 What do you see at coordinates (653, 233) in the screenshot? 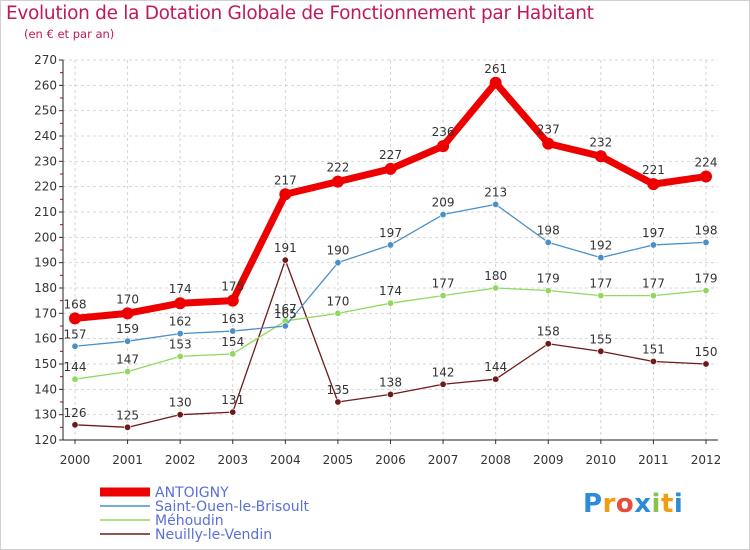
I see `data-label-saint-ouen: 197` at bounding box center [653, 233].